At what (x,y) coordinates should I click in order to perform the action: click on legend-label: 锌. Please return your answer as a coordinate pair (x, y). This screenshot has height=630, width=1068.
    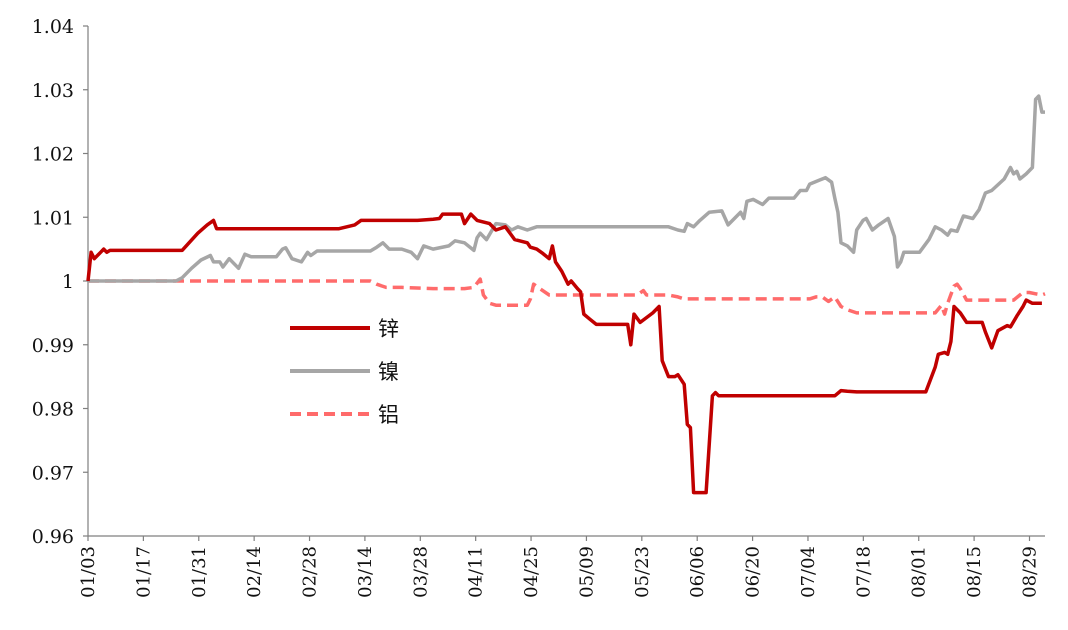
    Looking at the image, I should click on (388, 329).